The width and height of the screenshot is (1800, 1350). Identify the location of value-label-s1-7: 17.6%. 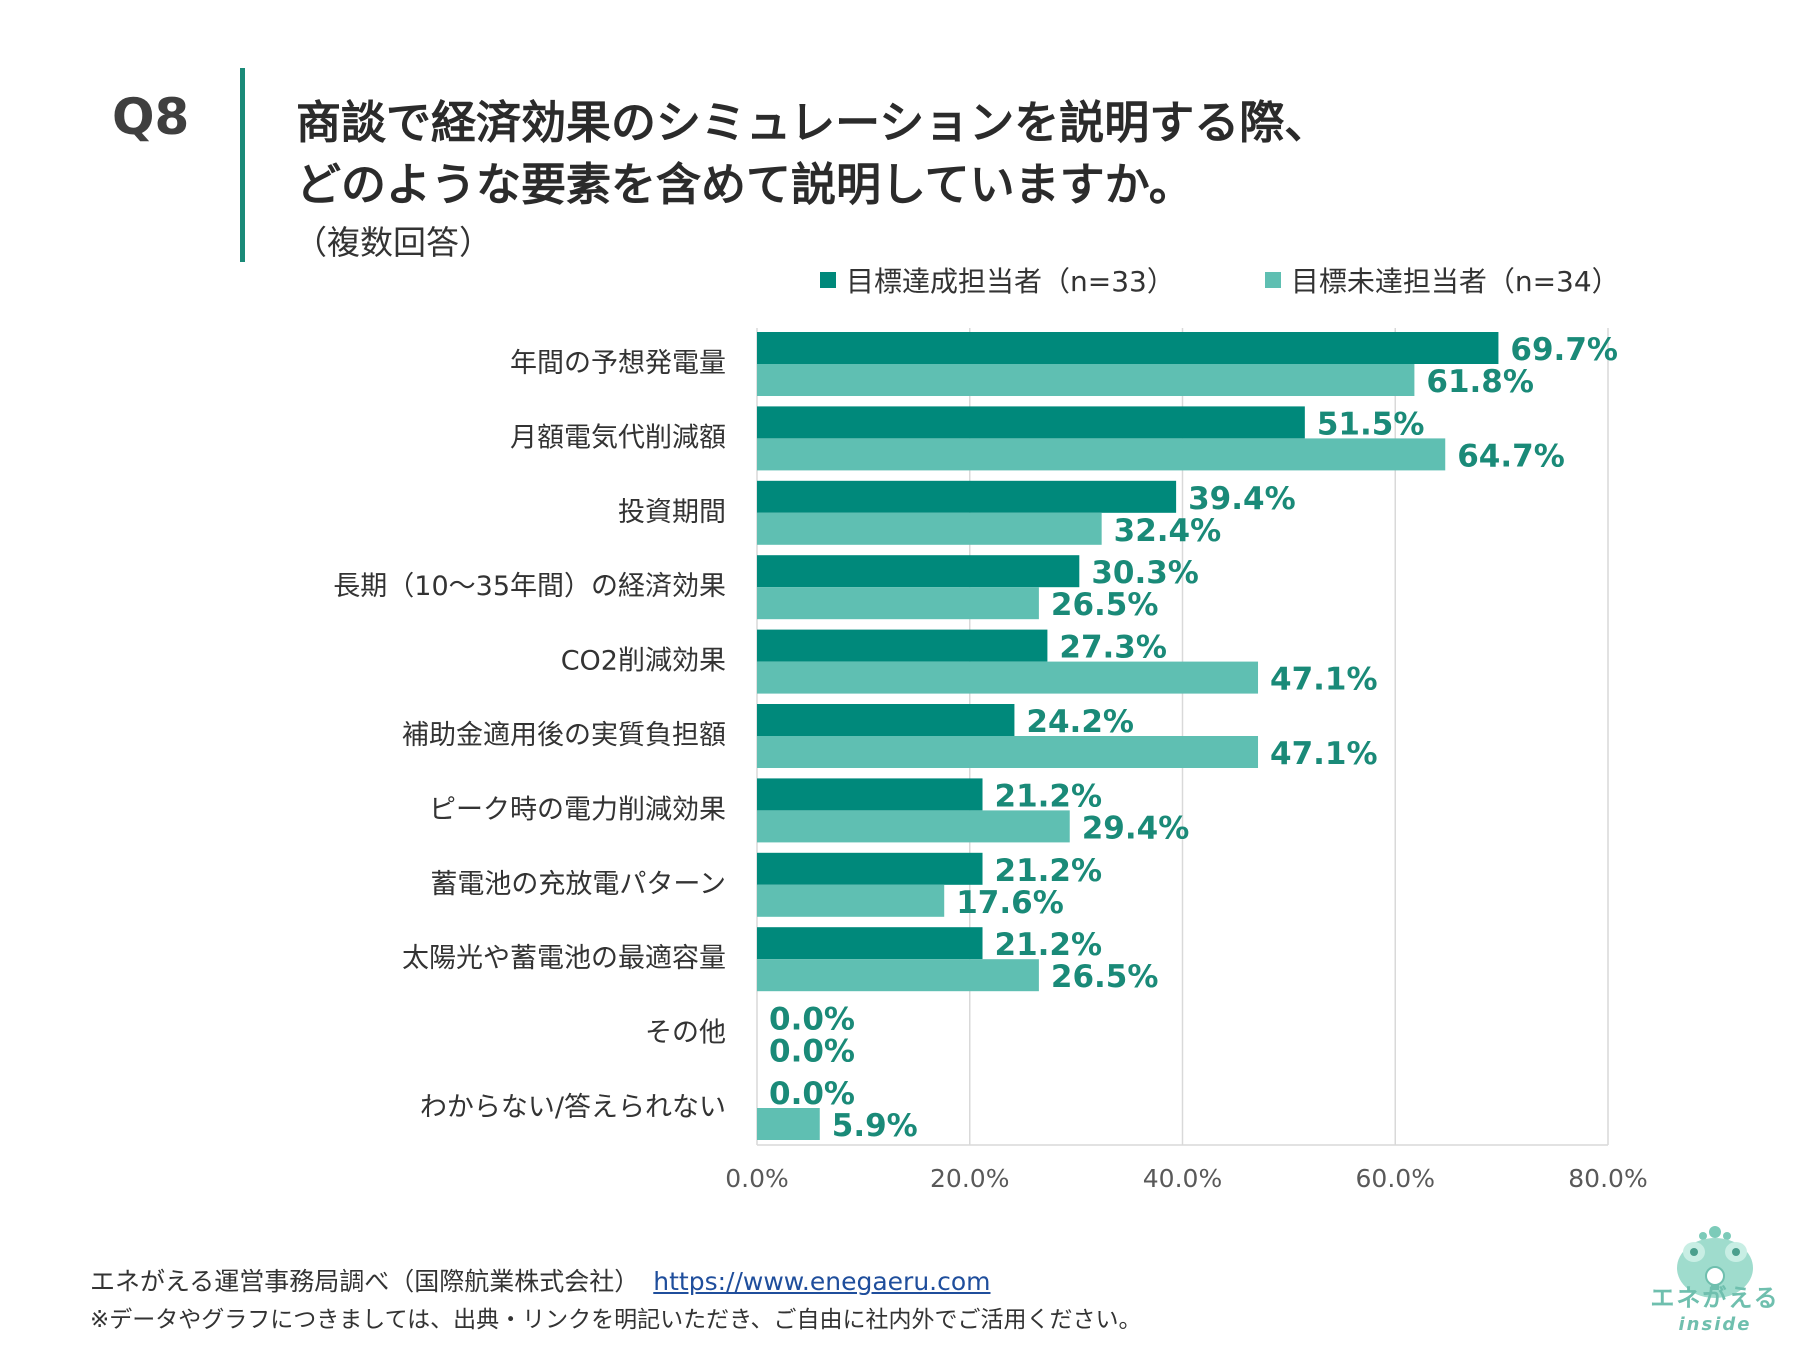
(1010, 903).